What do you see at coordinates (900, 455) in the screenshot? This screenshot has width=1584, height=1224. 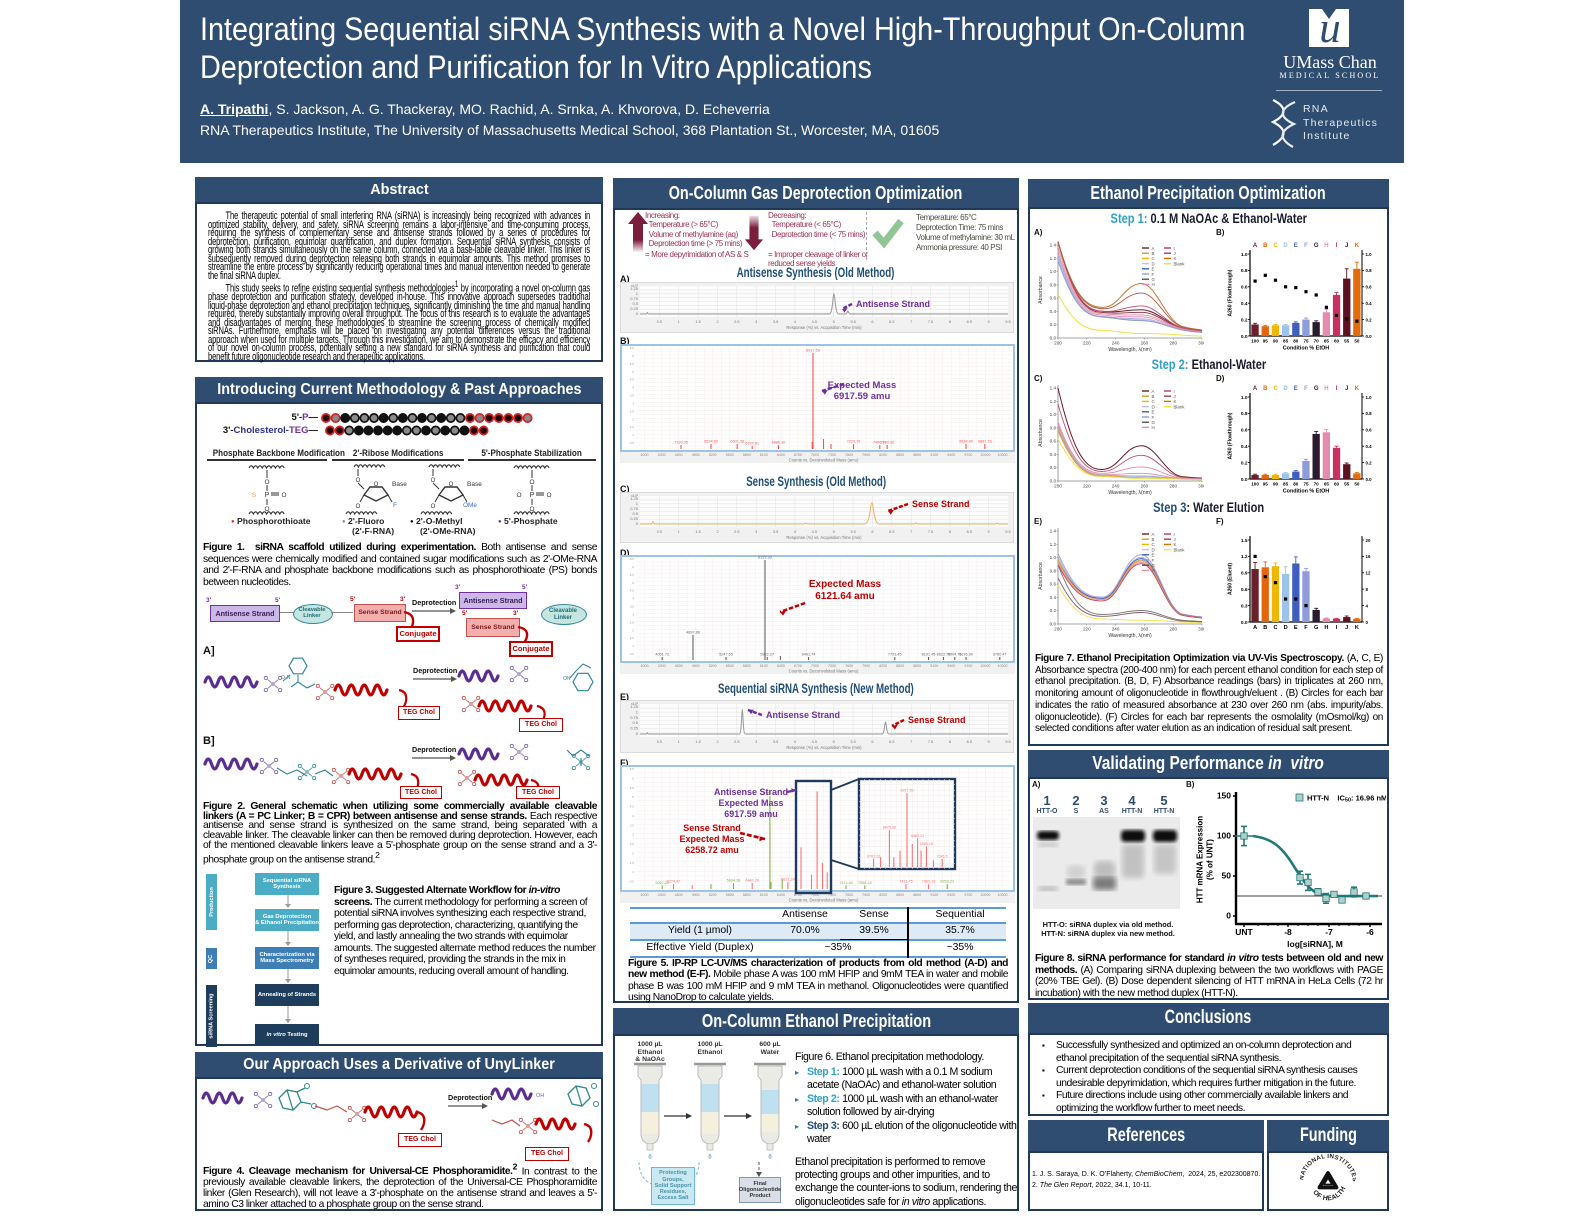 I see `svg-text: 8500` at bounding box center [900, 455].